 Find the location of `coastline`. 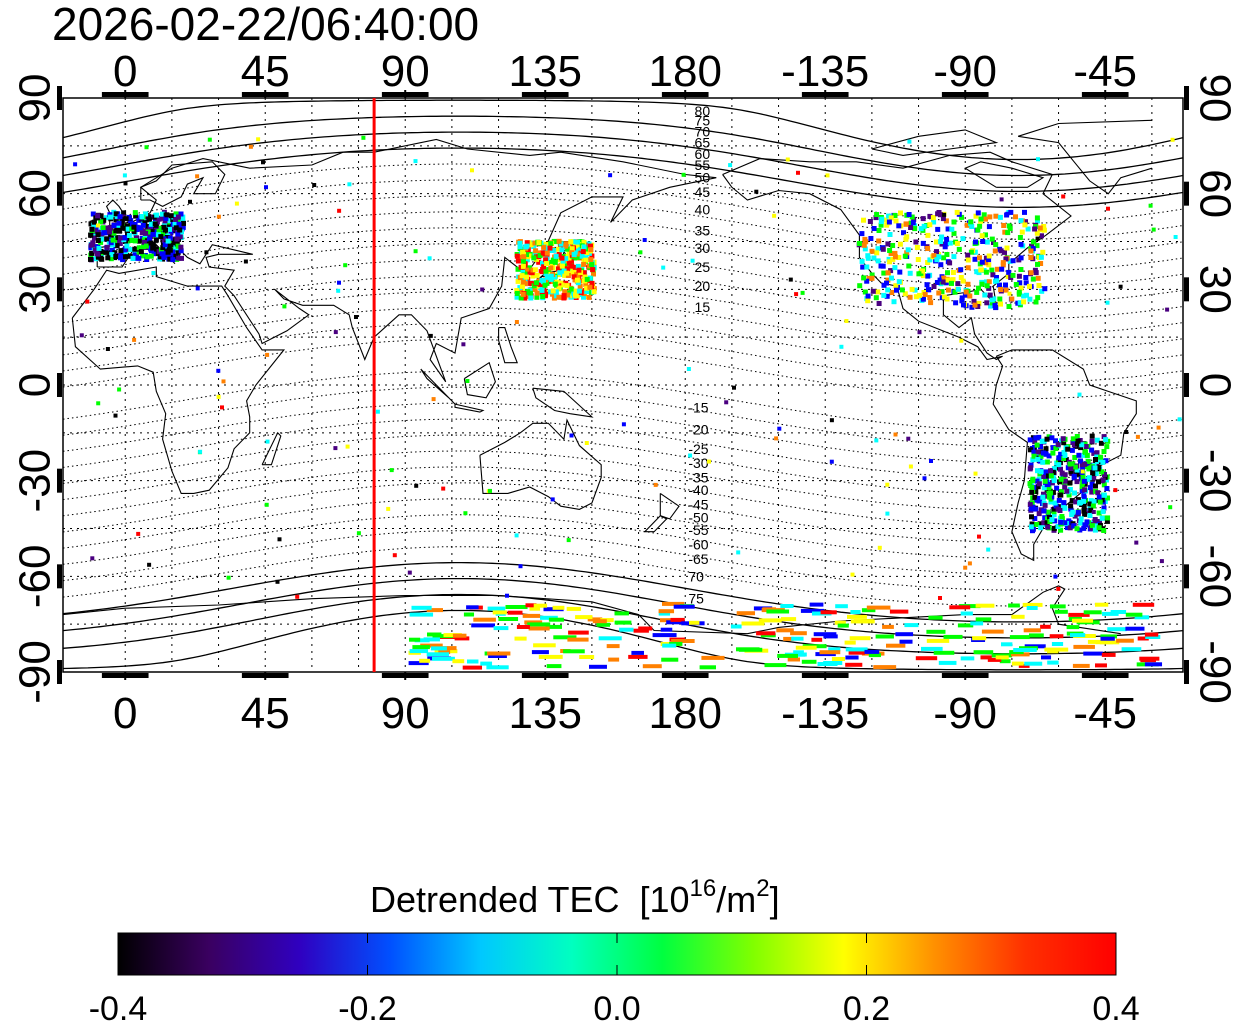

coastline is located at coordinates (183, 184).